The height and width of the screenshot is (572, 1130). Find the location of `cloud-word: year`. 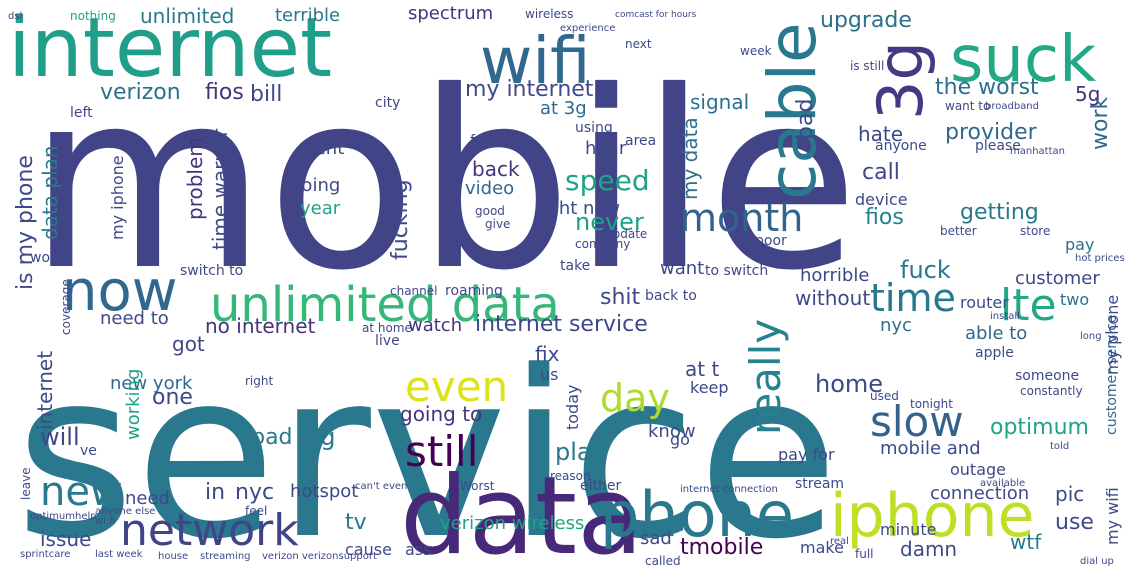

cloud-word: year is located at coordinates (320, 209).